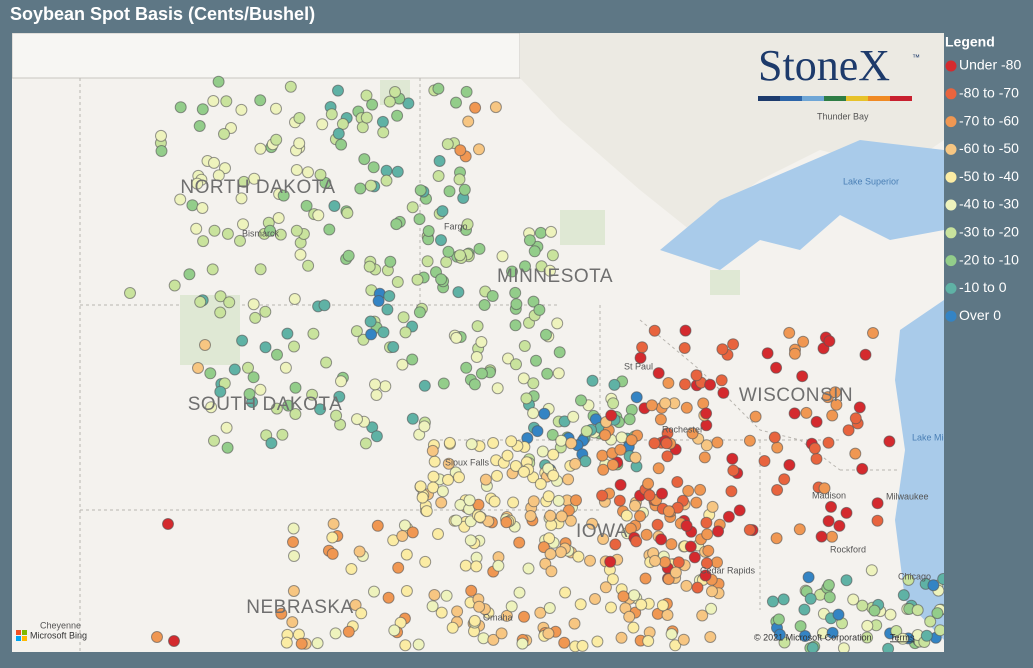 The image size is (1033, 668). Describe the element at coordinates (980, 315) in the screenshot. I see `legend-label: Over 0` at that location.